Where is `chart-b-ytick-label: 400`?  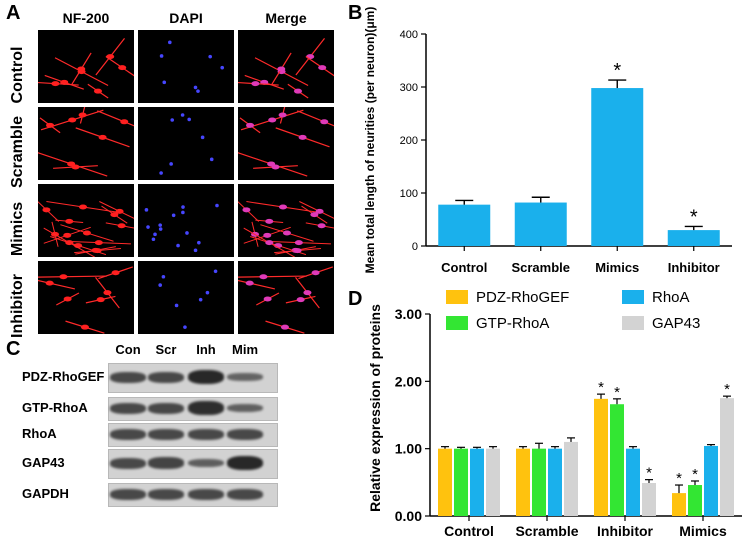
chart-b-ytick-label: 400 is located at coordinates (409, 35).